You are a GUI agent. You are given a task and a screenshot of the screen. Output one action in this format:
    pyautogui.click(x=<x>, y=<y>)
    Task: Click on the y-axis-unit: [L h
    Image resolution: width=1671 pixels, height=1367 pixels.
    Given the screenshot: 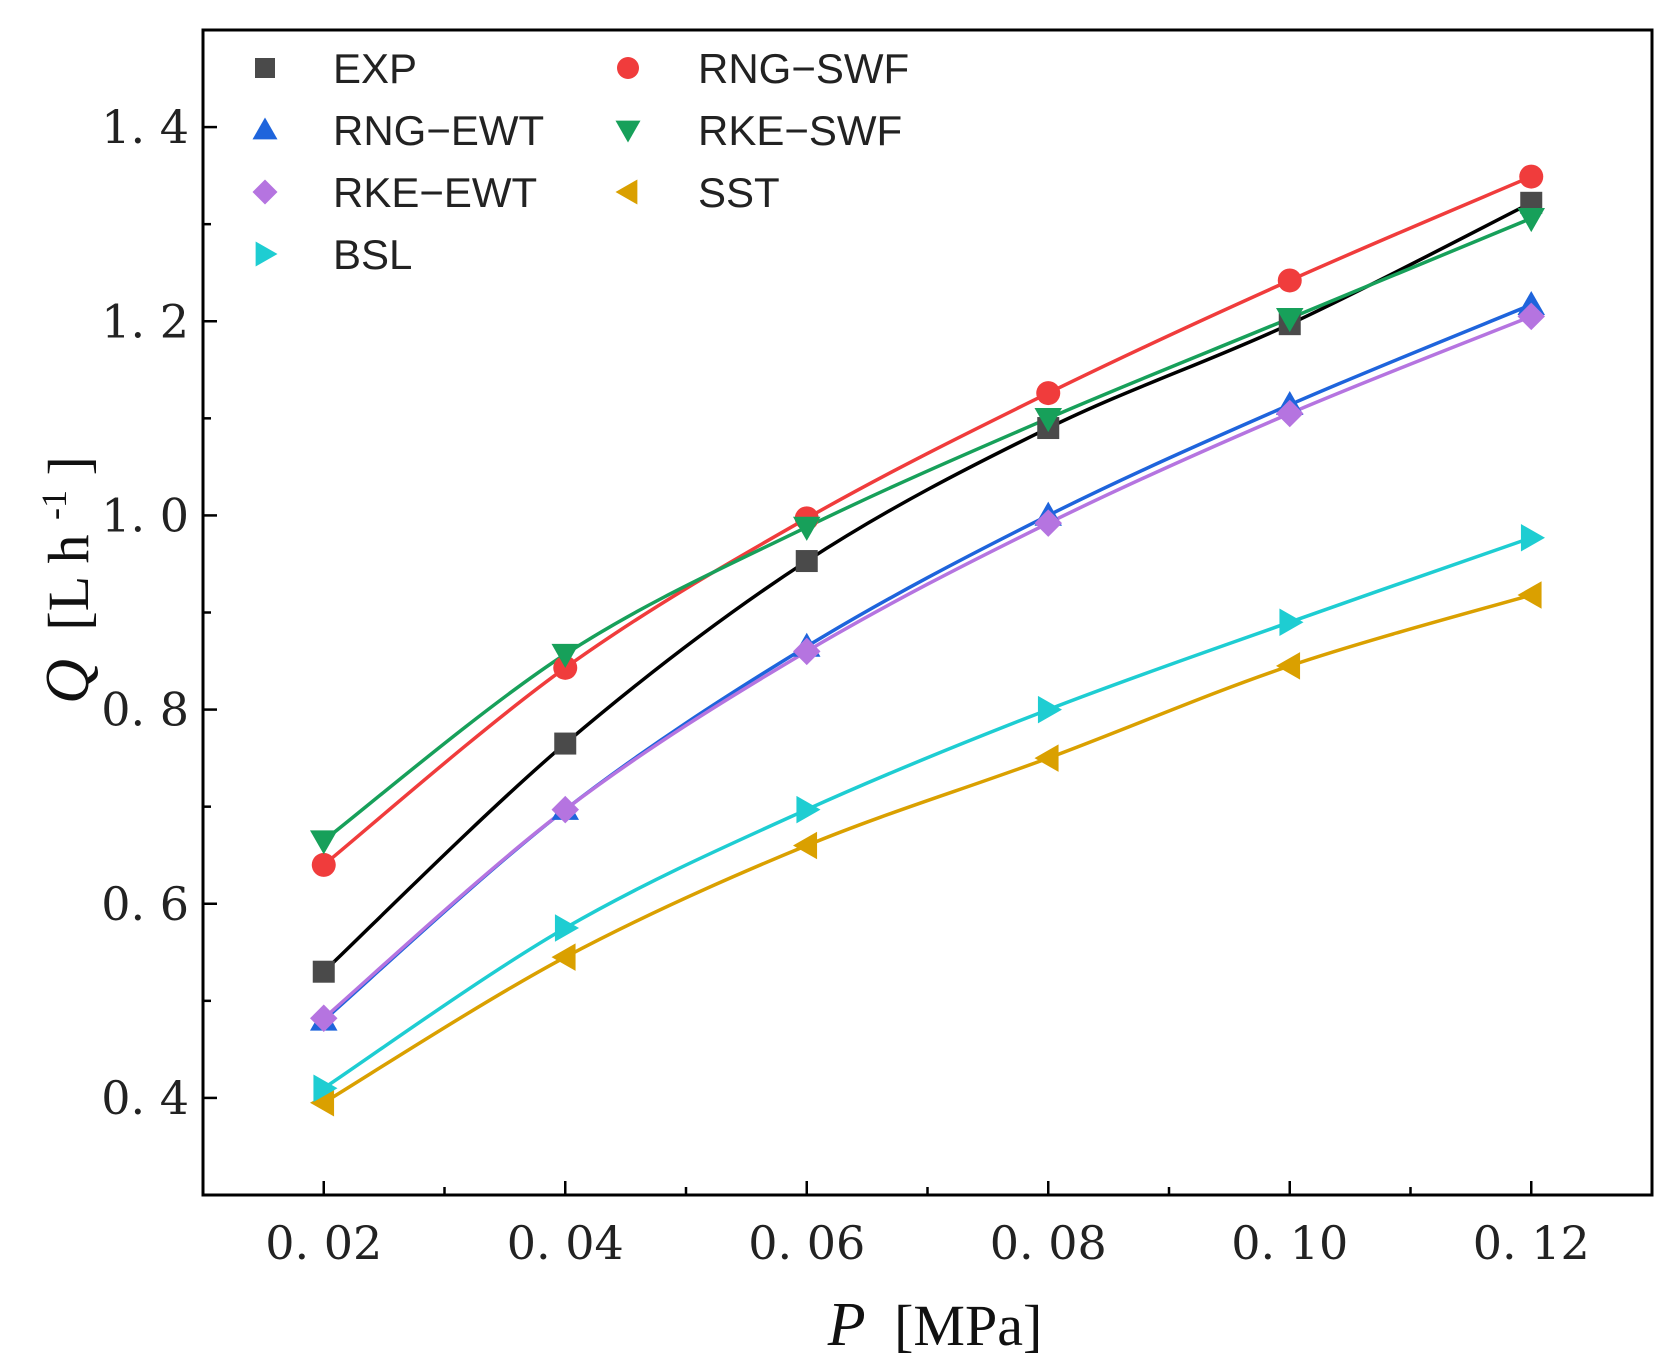 What is the action you would take?
    pyautogui.click(x=68, y=582)
    